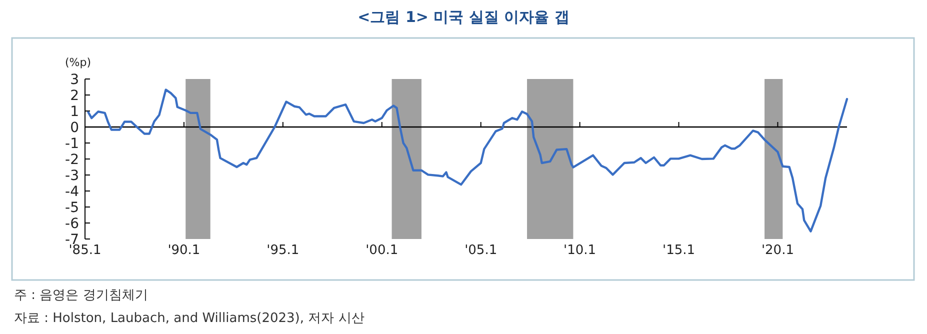  Describe the element at coordinates (777, 250) in the screenshot. I see `x-tick-label: '20.1` at that location.